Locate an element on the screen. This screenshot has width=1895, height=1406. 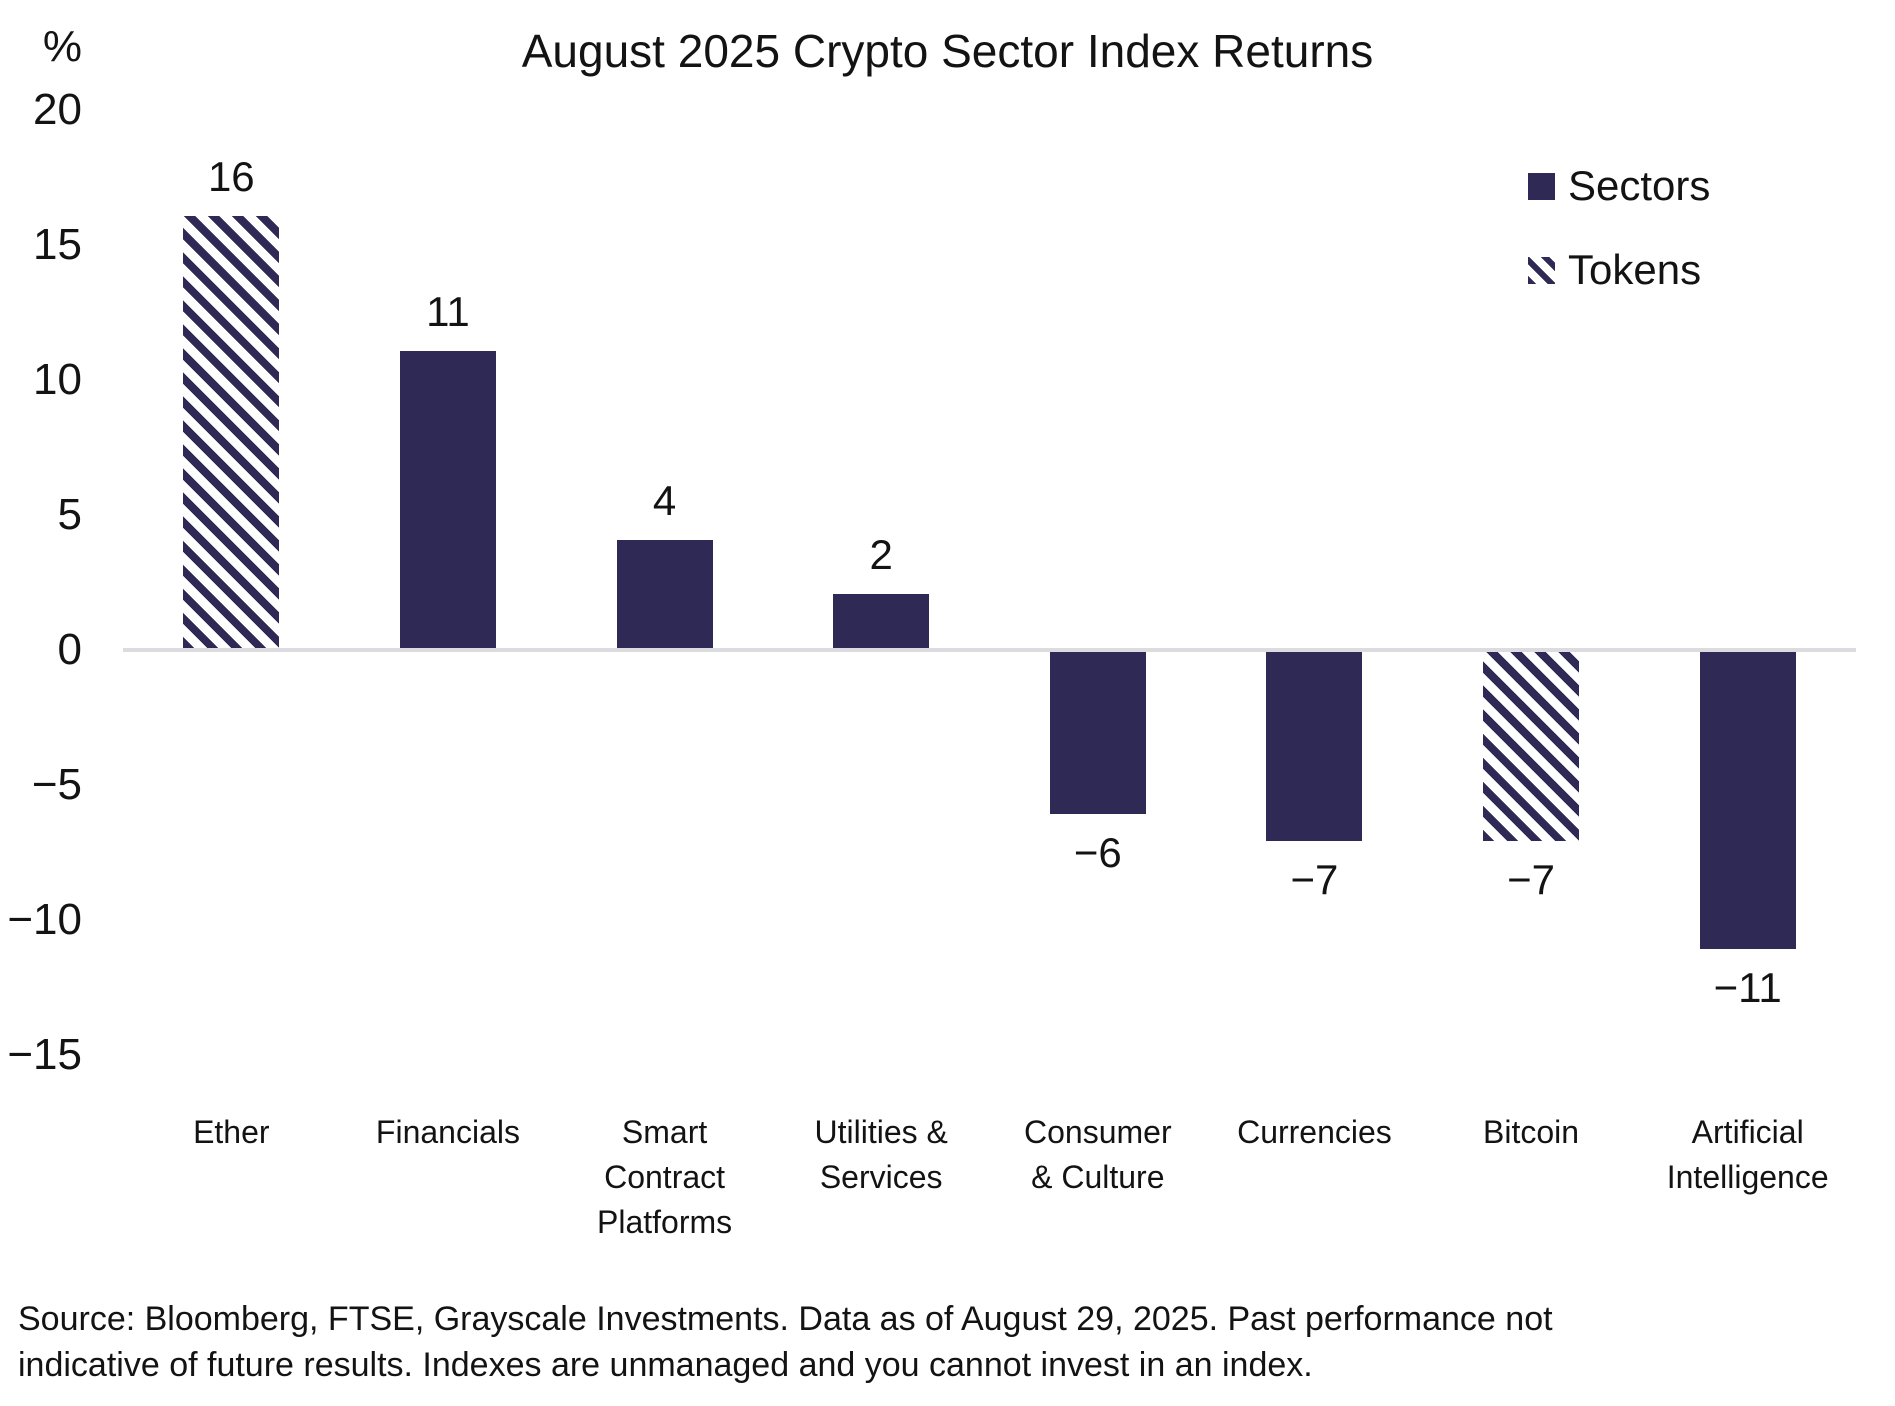
value-label-financials: 11 is located at coordinates (448, 311).